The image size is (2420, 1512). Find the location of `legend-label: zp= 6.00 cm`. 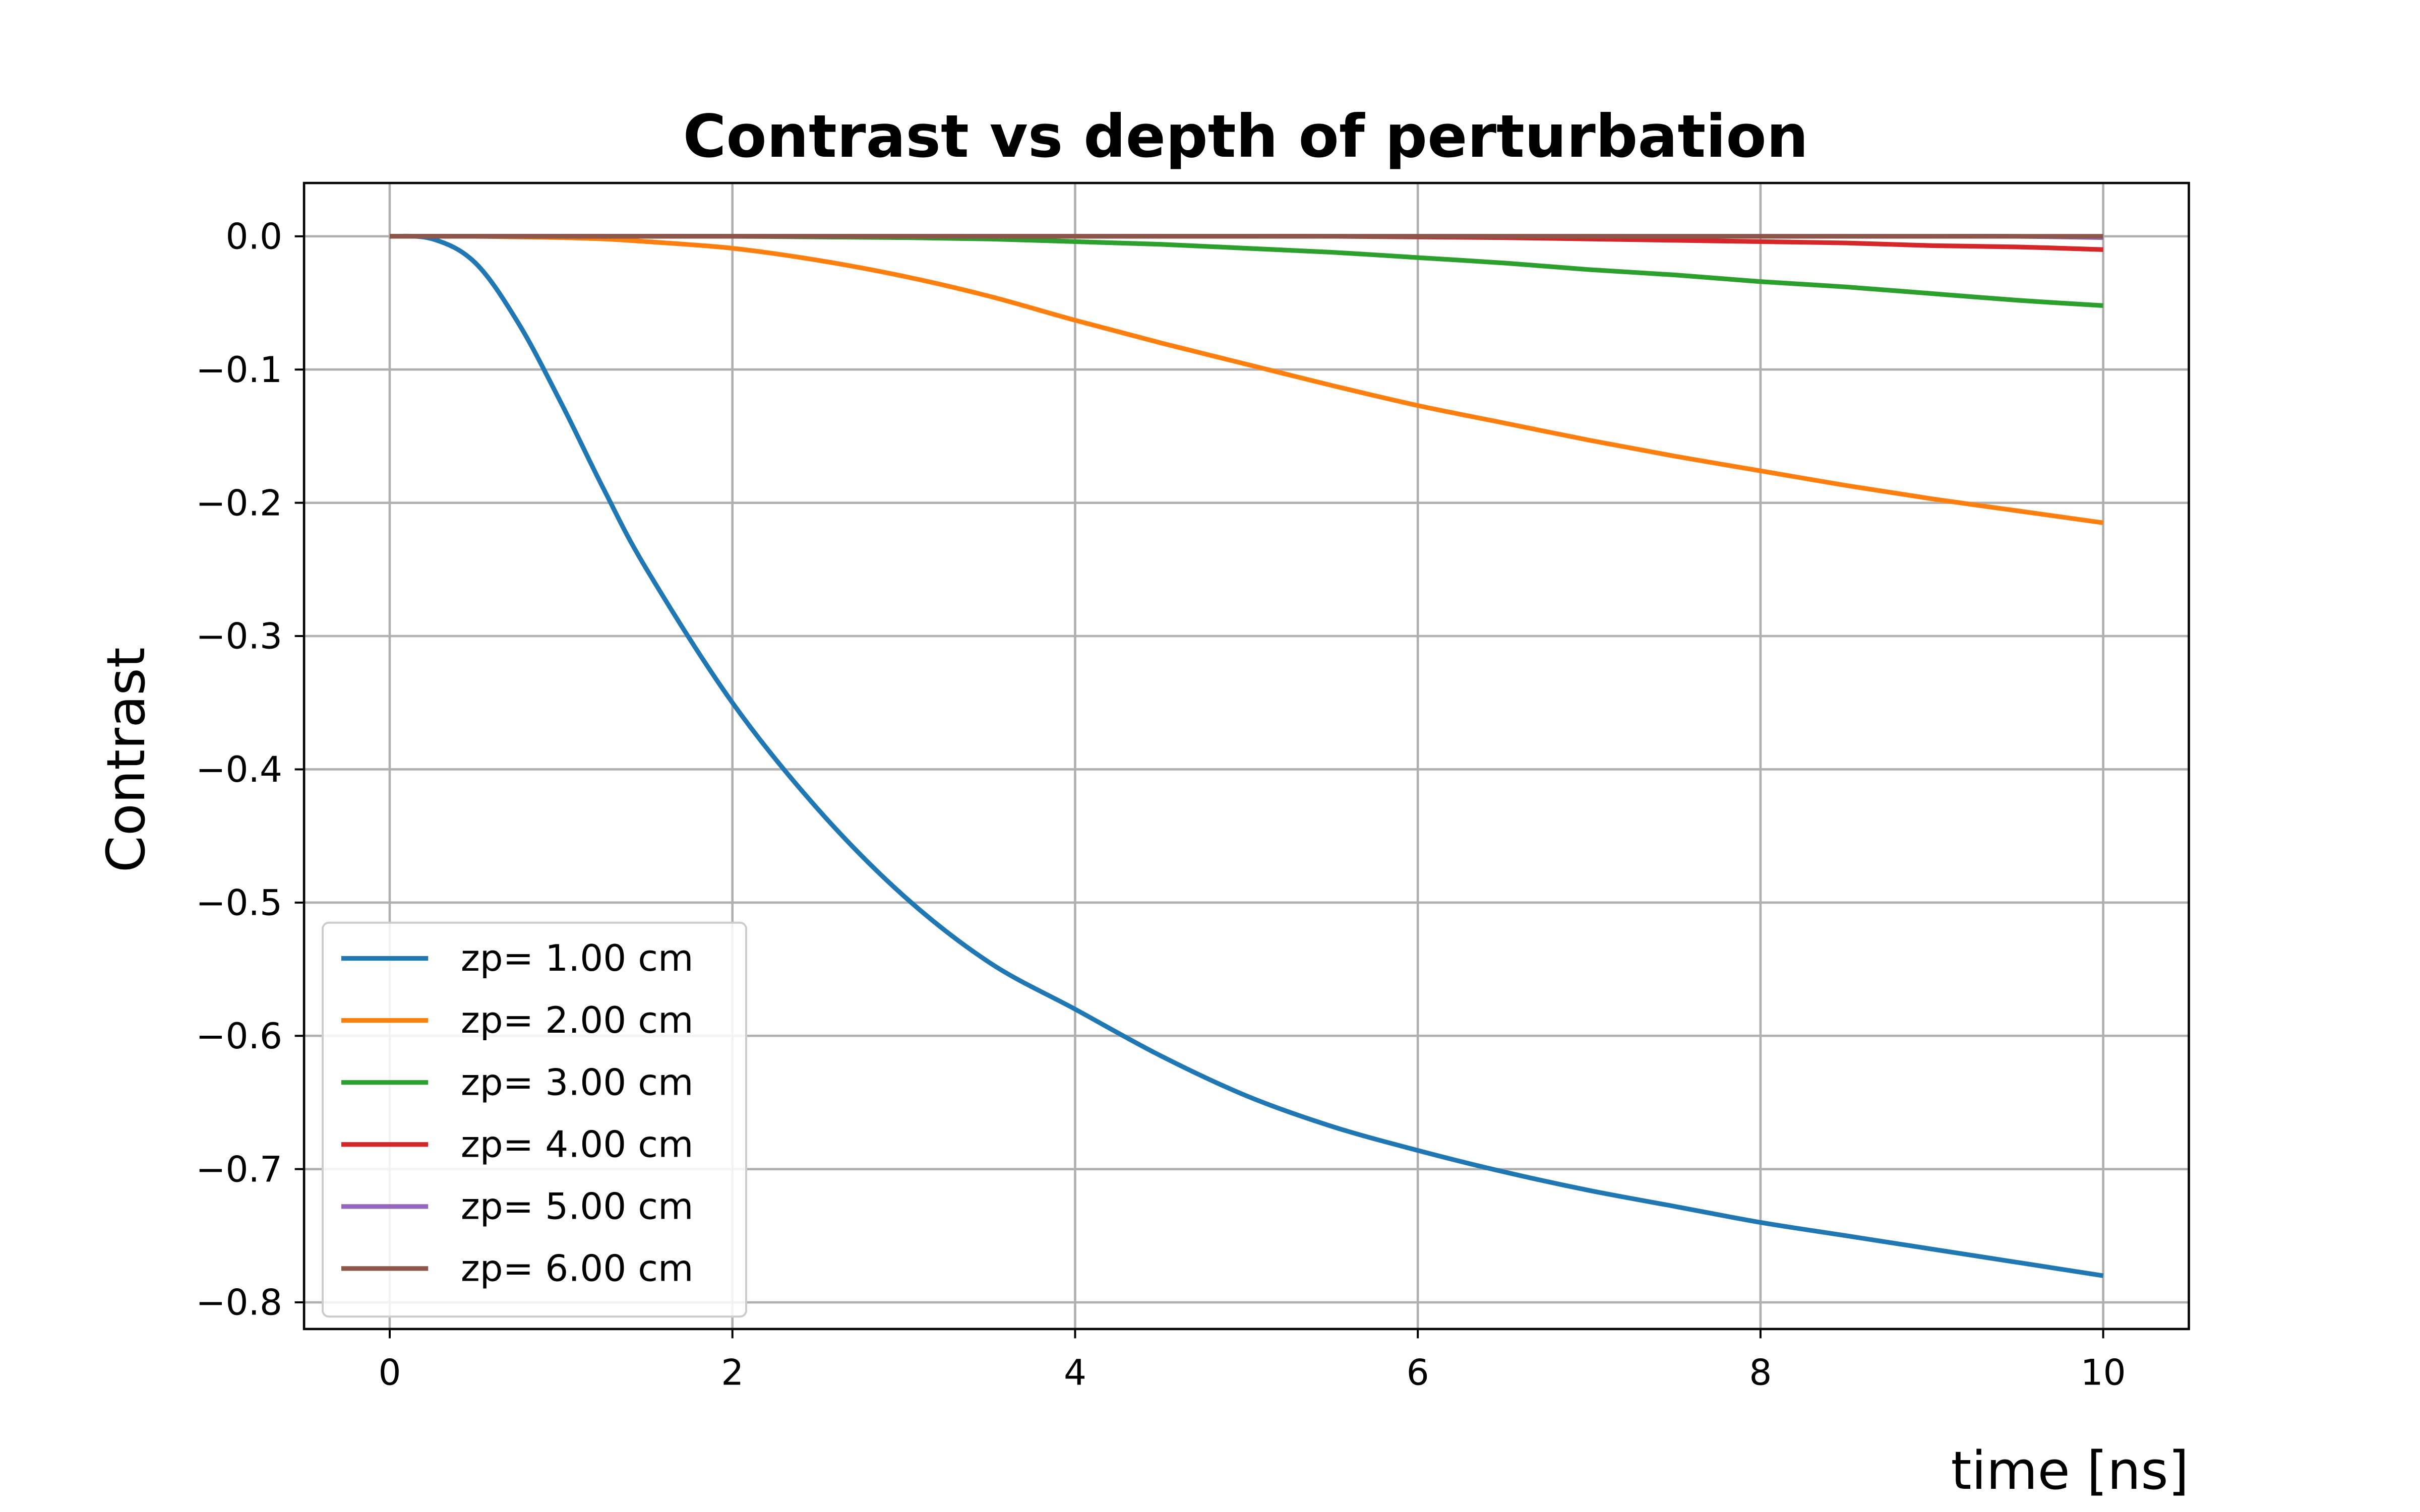

legend-label: zp= 6.00 cm is located at coordinates (577, 1269).